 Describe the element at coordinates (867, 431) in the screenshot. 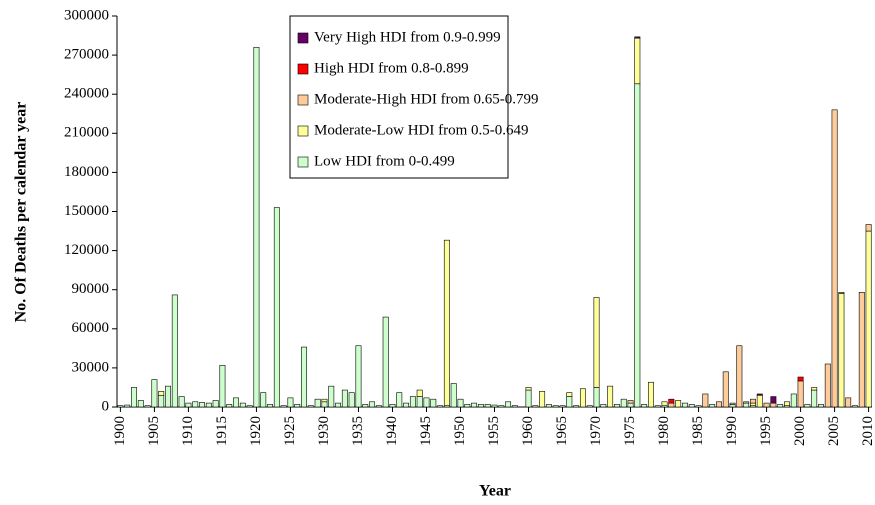

I see `x-tick-label: 2010` at that location.